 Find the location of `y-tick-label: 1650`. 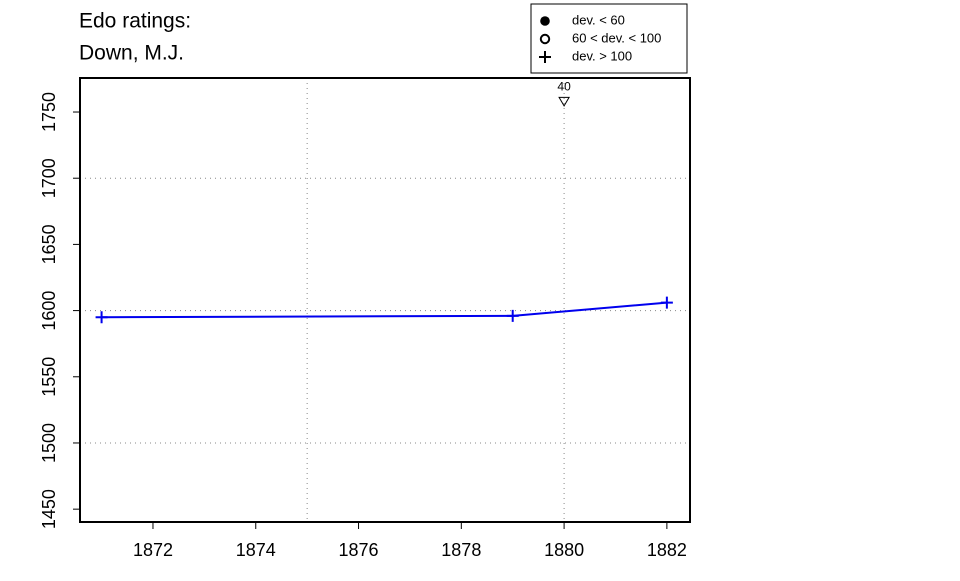

y-tick-label: 1650 is located at coordinates (49, 244).